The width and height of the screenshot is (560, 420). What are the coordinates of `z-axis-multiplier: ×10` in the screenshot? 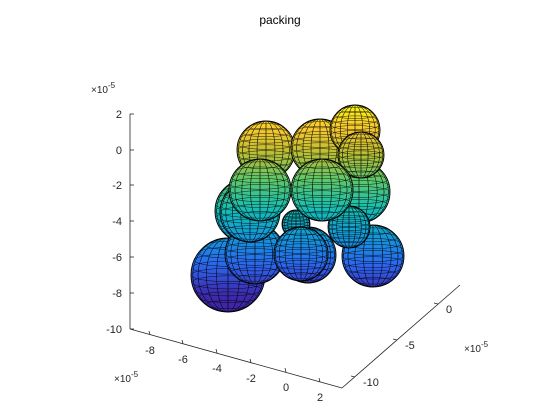 It's located at (99, 90).